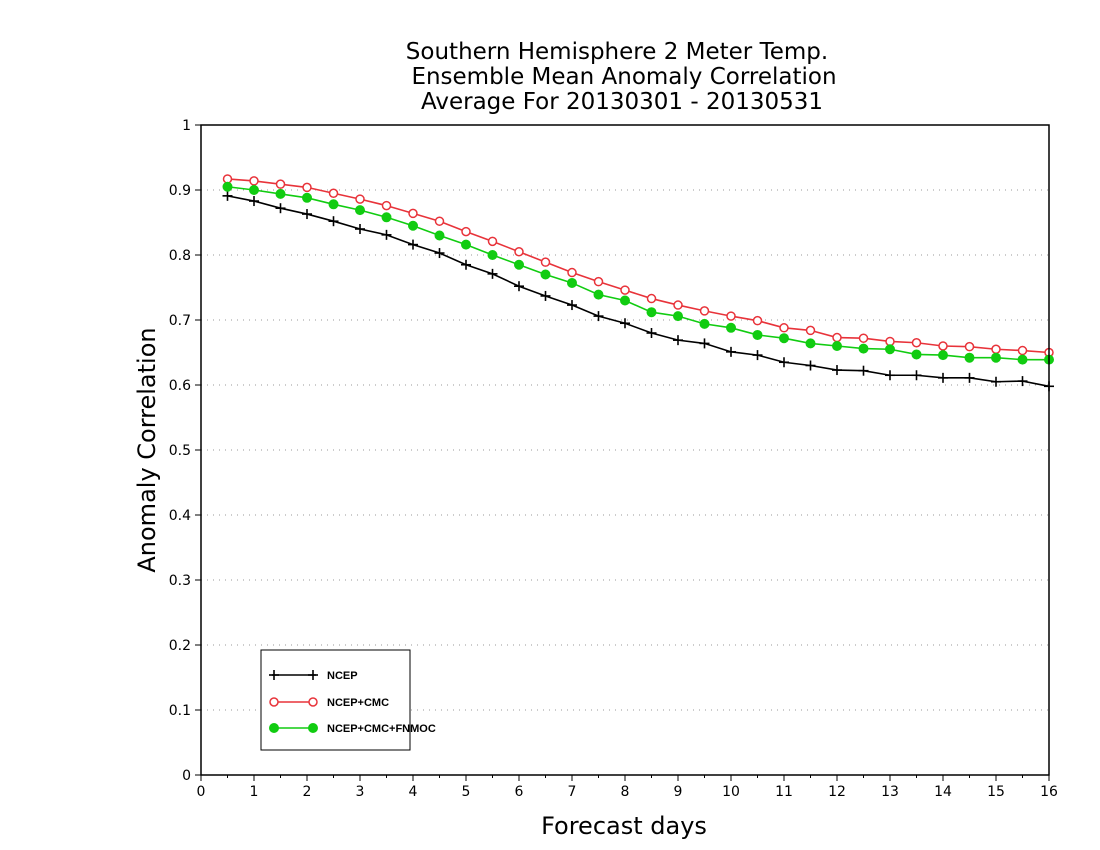 This screenshot has width=1100, height=850. Describe the element at coordinates (186, 776) in the screenshot. I see `y-tick-label: 0` at that location.